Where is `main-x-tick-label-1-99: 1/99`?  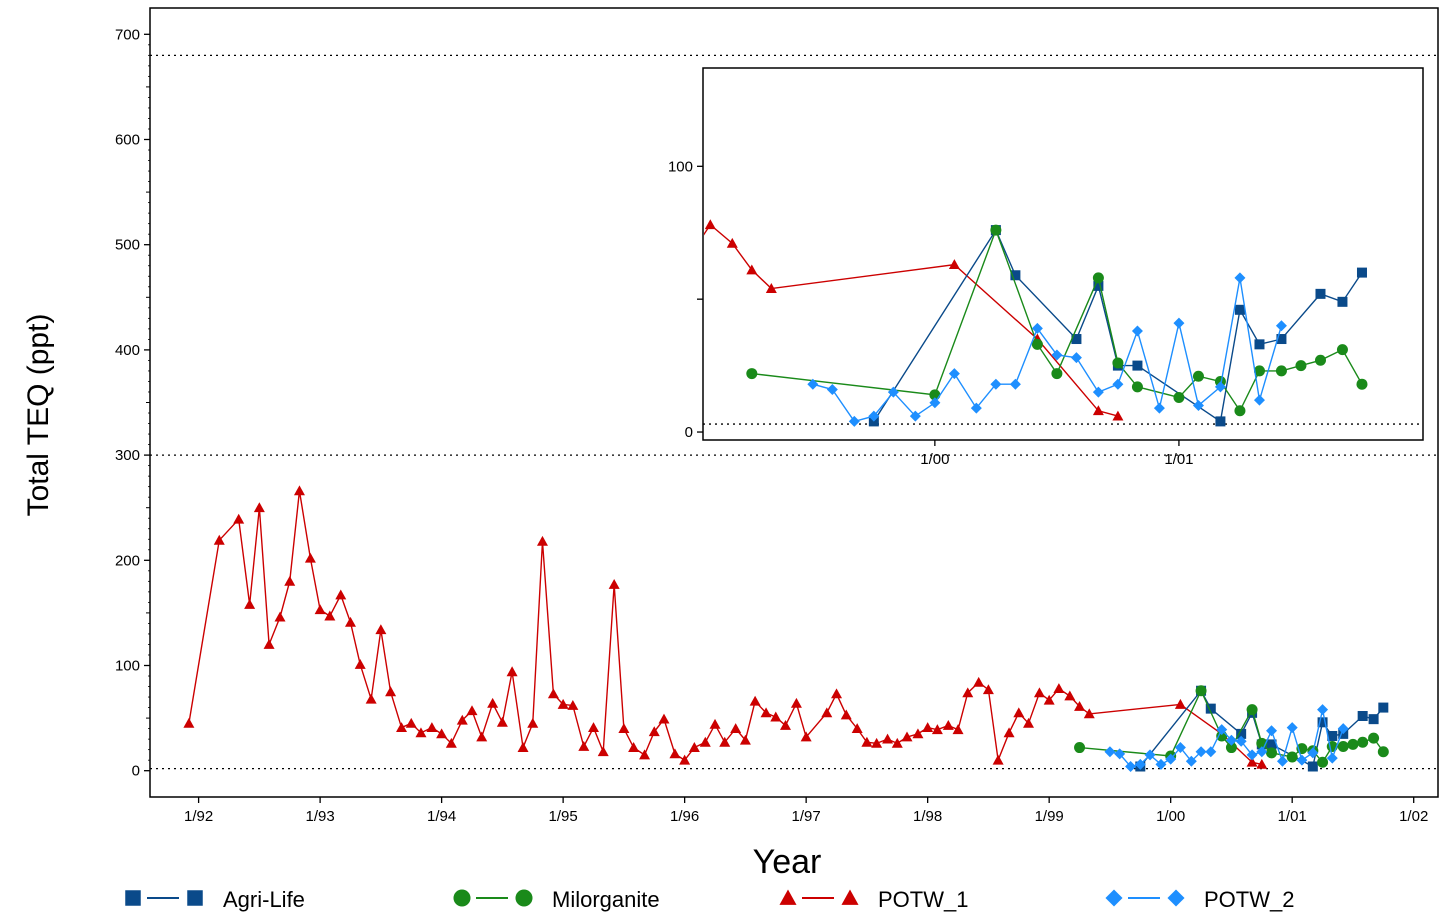
main-x-tick-label-1-99: 1/99 is located at coordinates (1049, 816).